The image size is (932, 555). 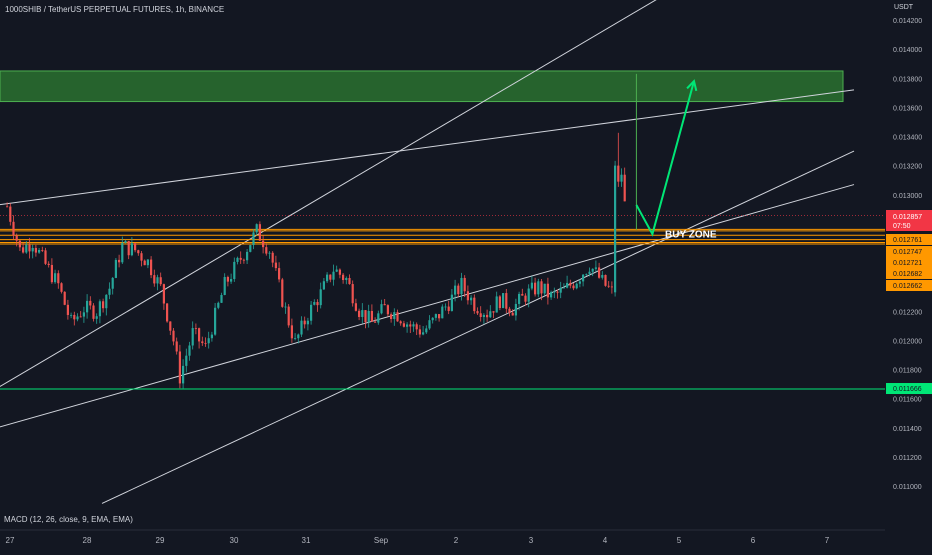 What do you see at coordinates (665, 158) in the screenshot?
I see `projection-arrow` at bounding box center [665, 158].